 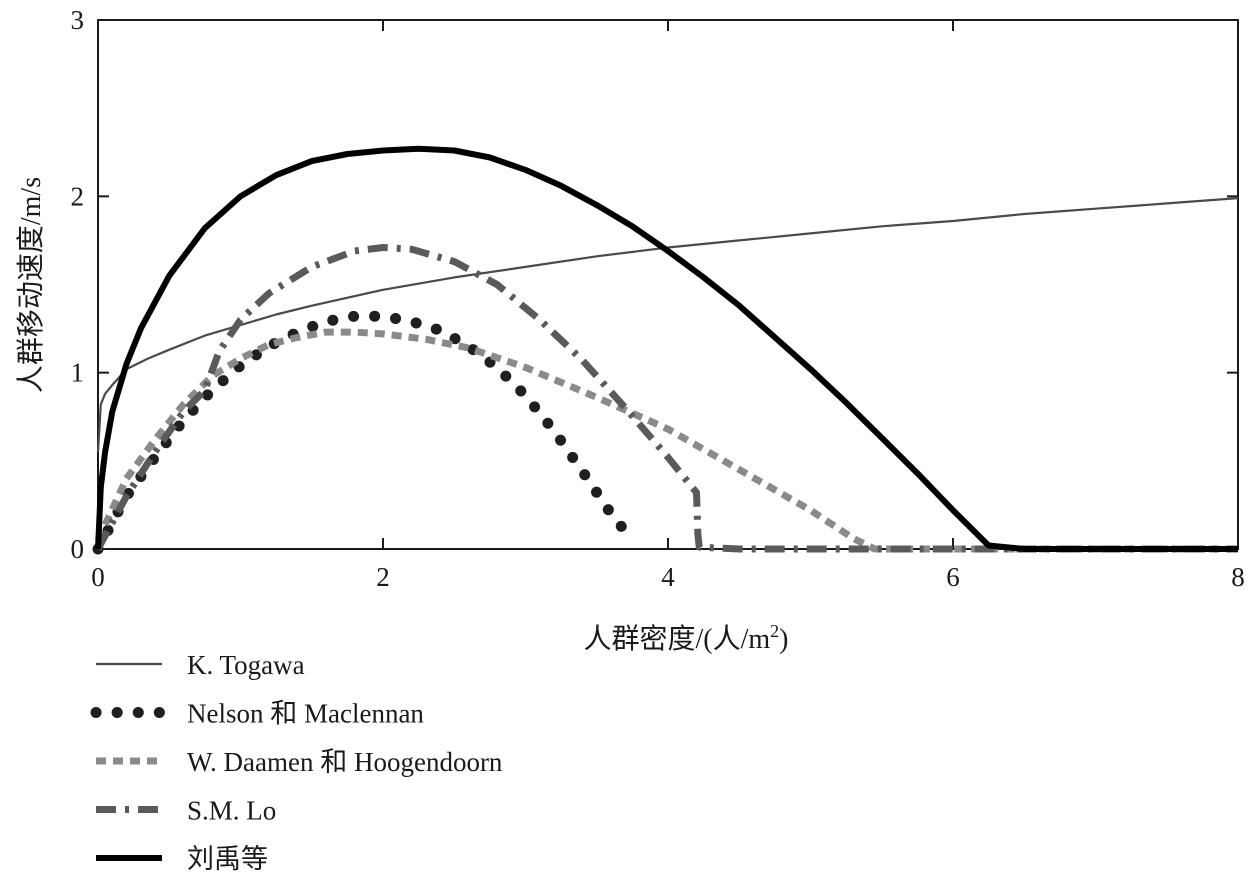 What do you see at coordinates (98, 577) in the screenshot?
I see `x-tick-label: 0` at bounding box center [98, 577].